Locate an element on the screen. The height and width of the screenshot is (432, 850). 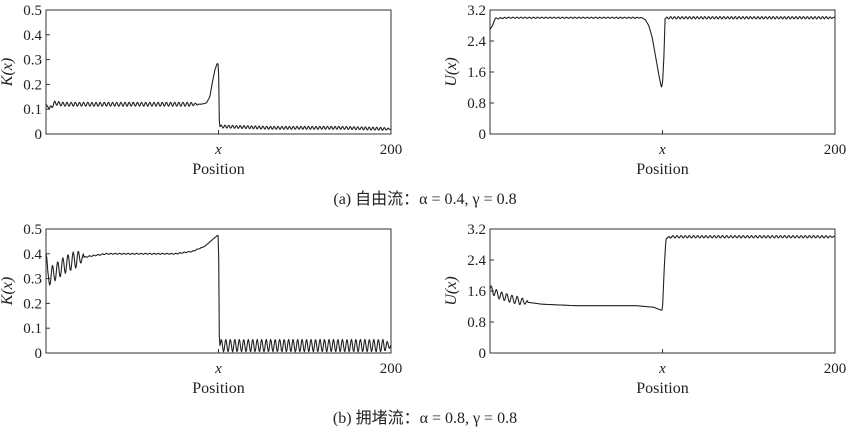
chart1-series-line is located at coordinates (218, 97).